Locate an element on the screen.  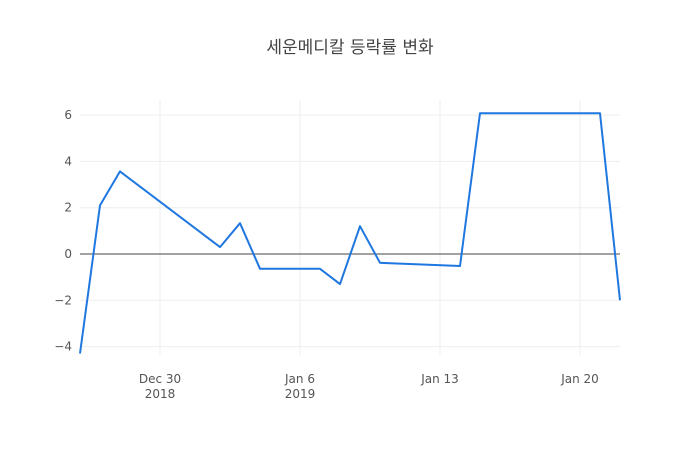
chart-title: 세운메디칼 등락률 변화 is located at coordinates (350, 48).